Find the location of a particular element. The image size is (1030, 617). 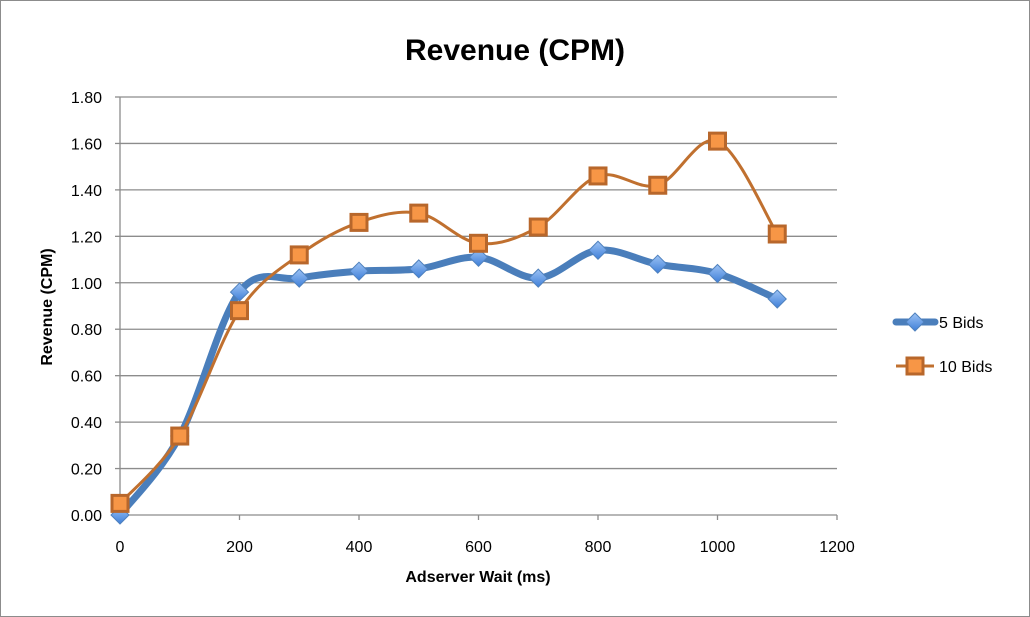

x-tick-label: 600 is located at coordinates (478, 547).